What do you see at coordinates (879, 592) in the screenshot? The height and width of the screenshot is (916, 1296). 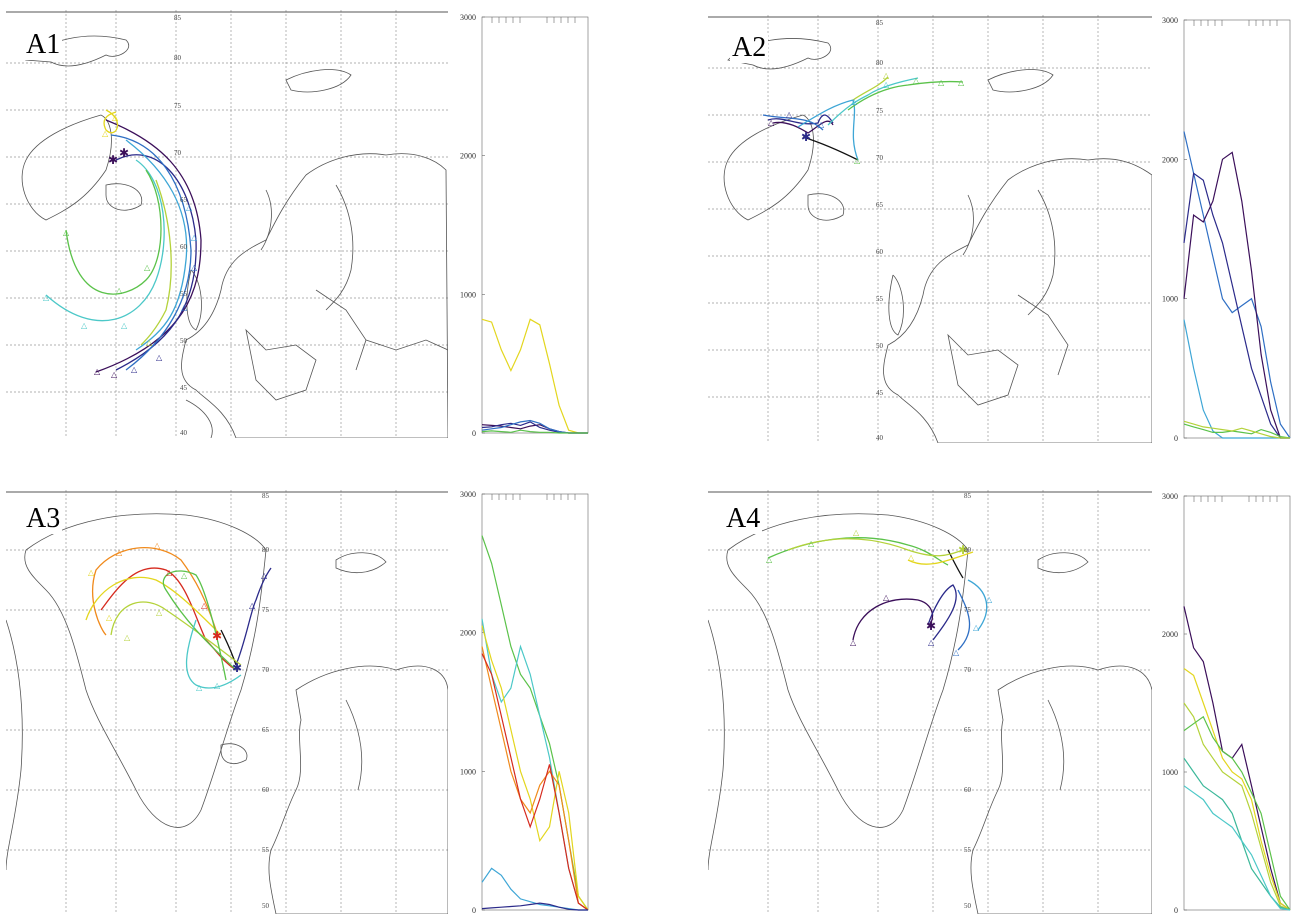 I see `trajectory-markers: △ △ △ △ △ △ △ △ △ △ ✱ ✱` at bounding box center [879, 592].